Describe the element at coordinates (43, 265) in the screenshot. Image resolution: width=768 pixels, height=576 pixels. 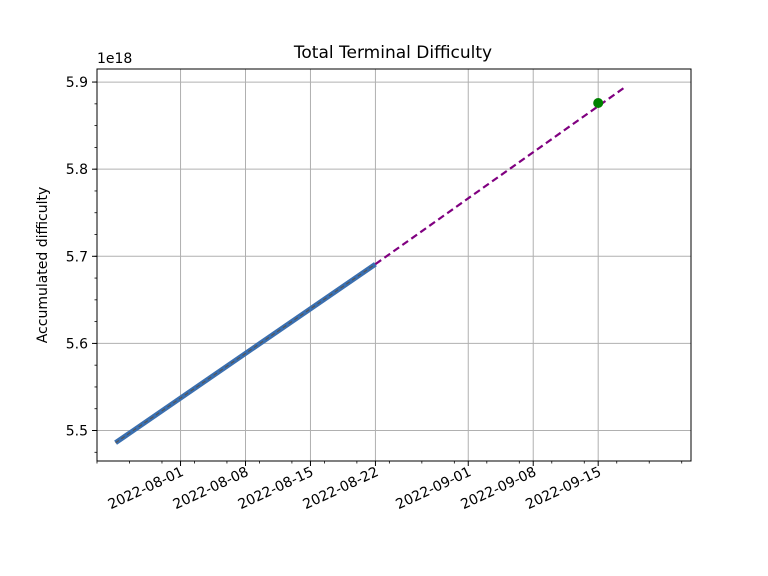
I see `y-axis-label: Accumulated difficulty` at that location.